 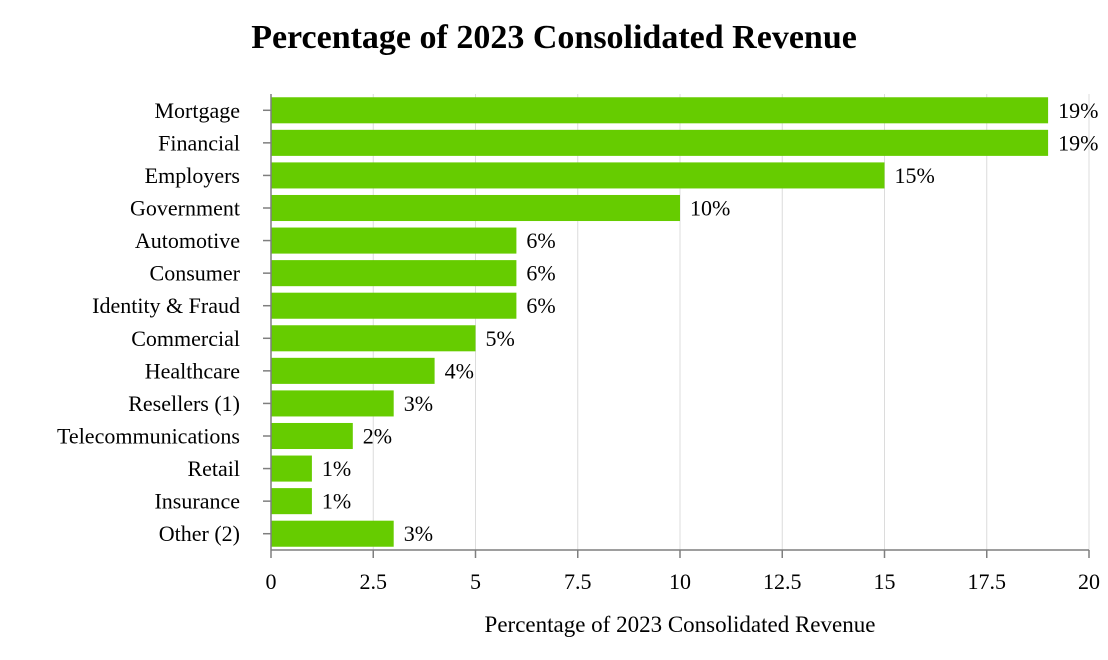 What do you see at coordinates (187, 240) in the screenshot?
I see `category-label: Automotive` at bounding box center [187, 240].